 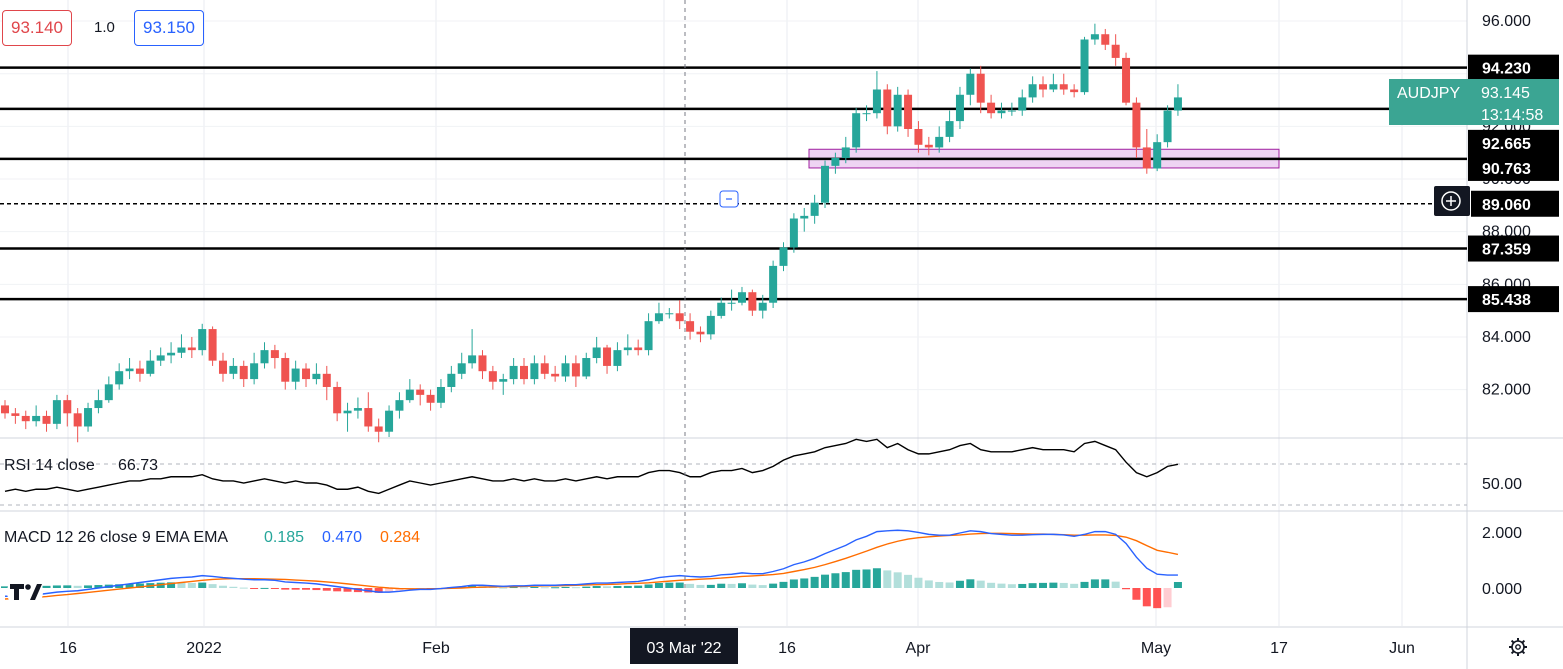 I want to click on time-tick-label: Feb, so click(x=436, y=648).